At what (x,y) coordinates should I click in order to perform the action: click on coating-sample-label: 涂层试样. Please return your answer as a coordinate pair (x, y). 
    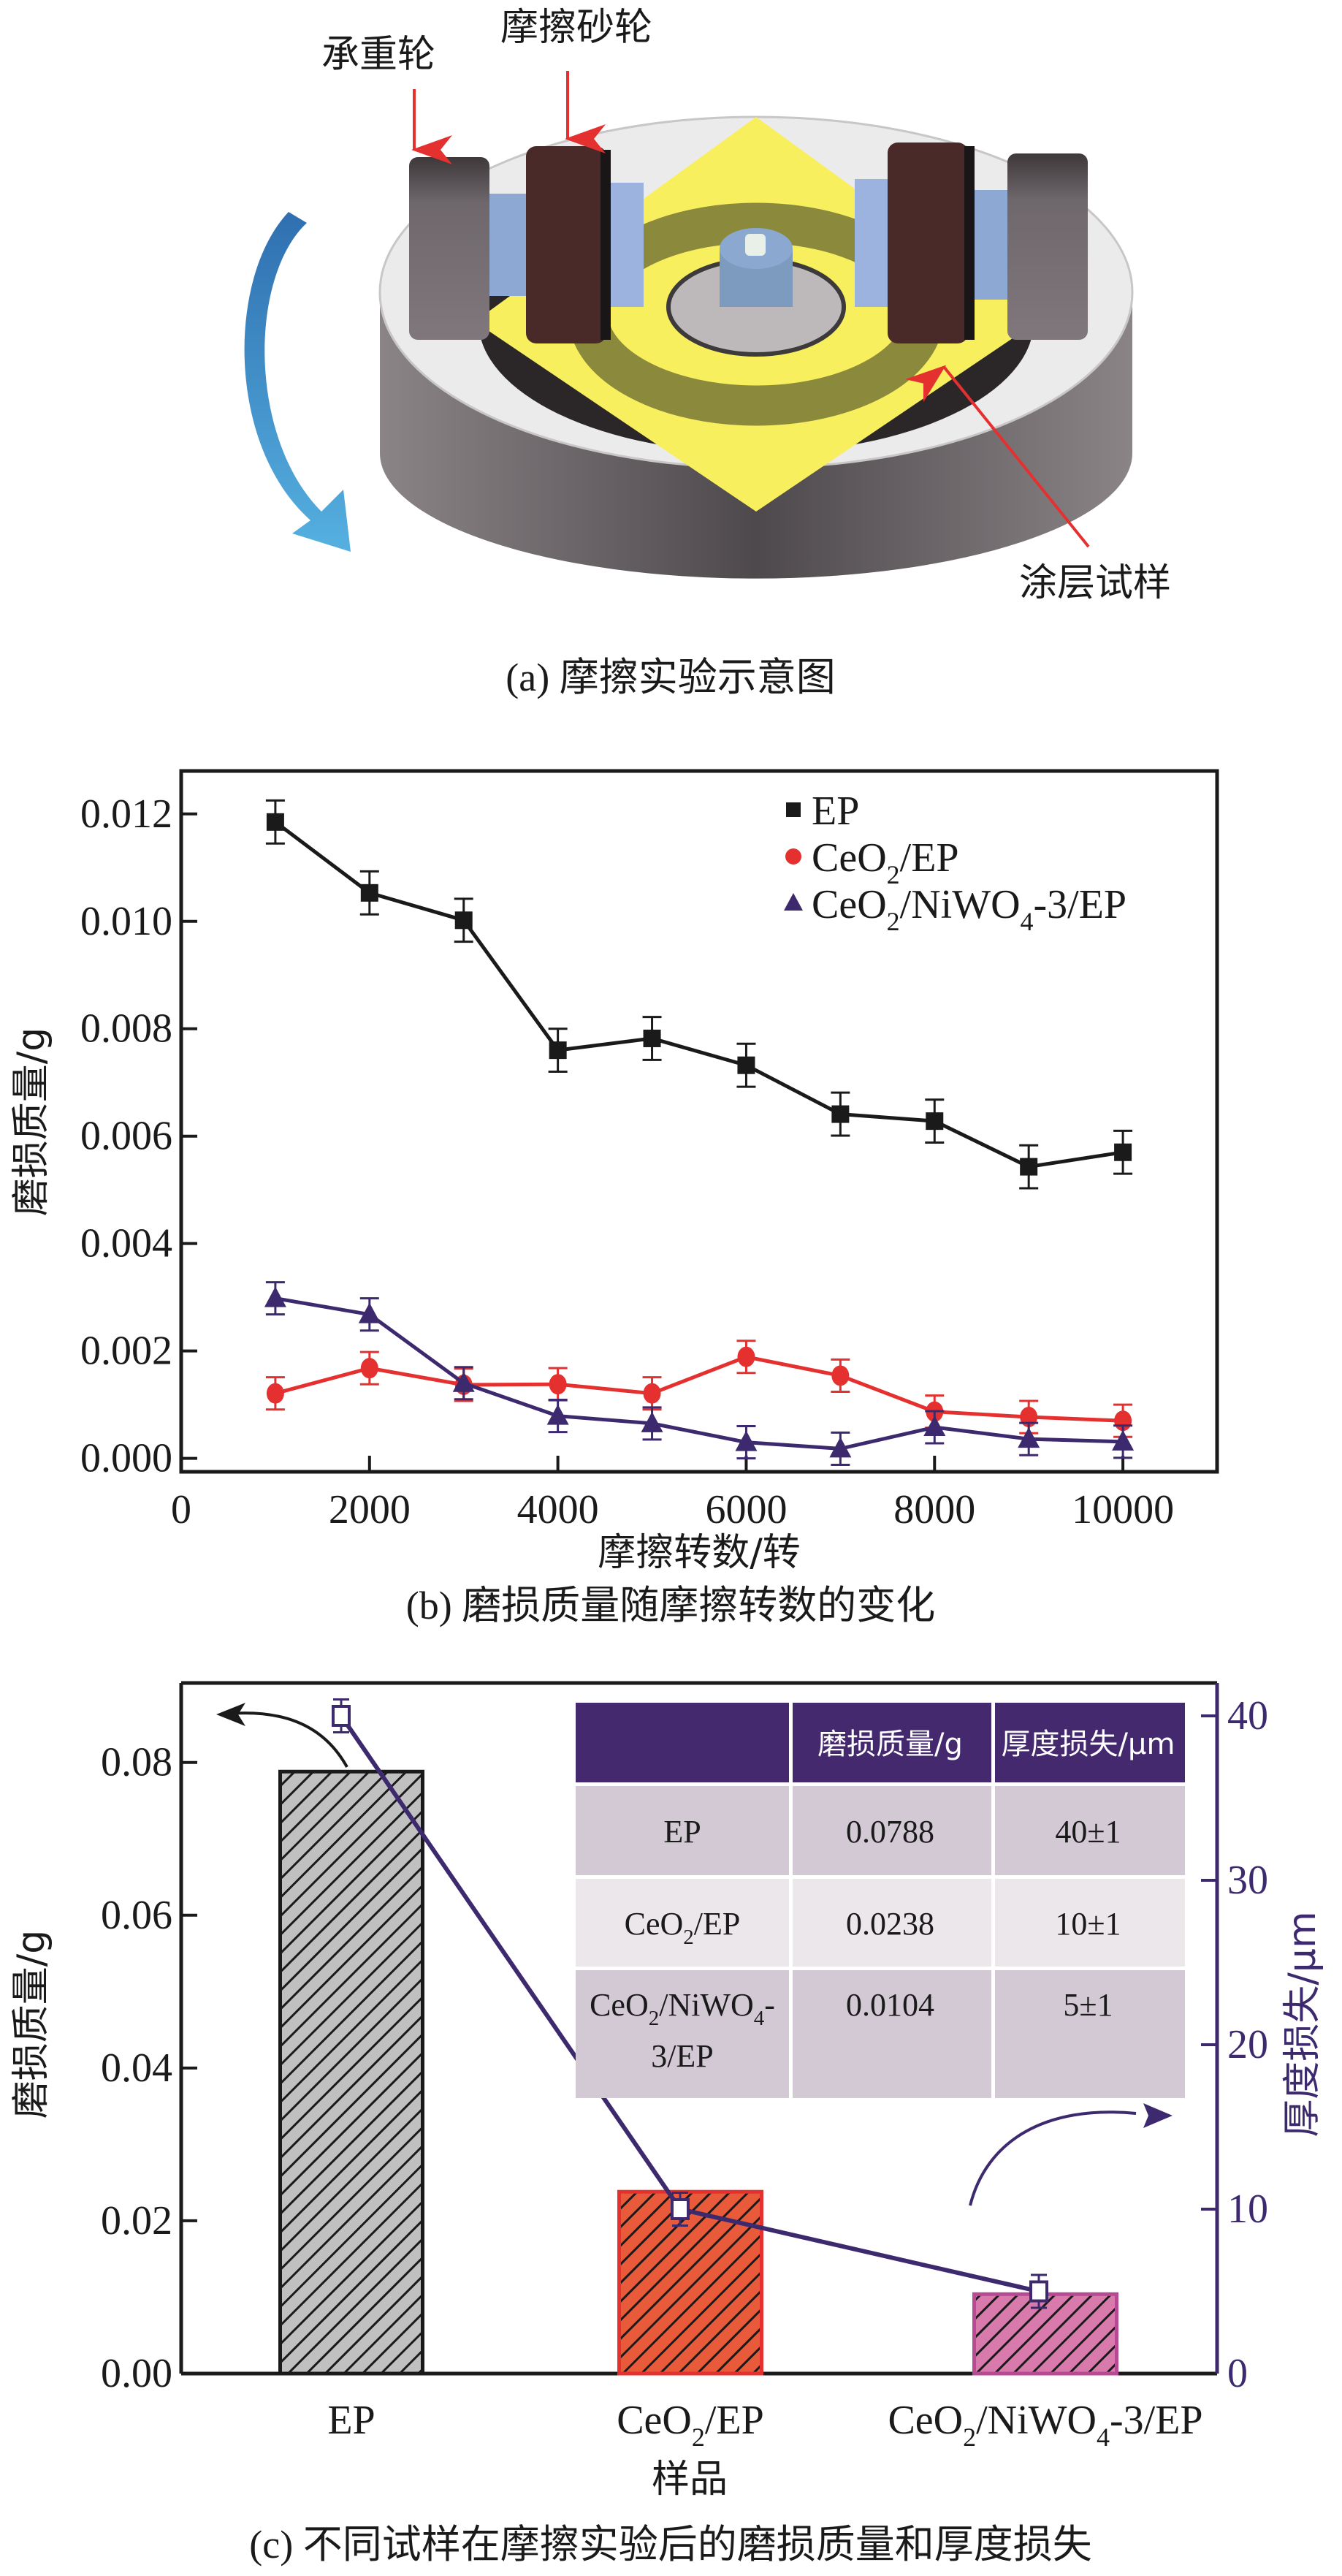
    Looking at the image, I should click on (1095, 583).